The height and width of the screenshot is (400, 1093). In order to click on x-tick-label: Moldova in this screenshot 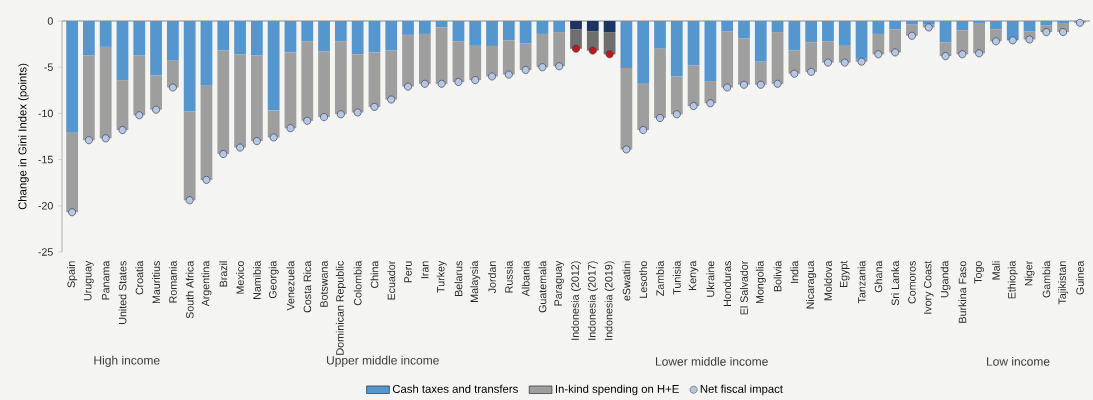, I will do `click(828, 280)`.